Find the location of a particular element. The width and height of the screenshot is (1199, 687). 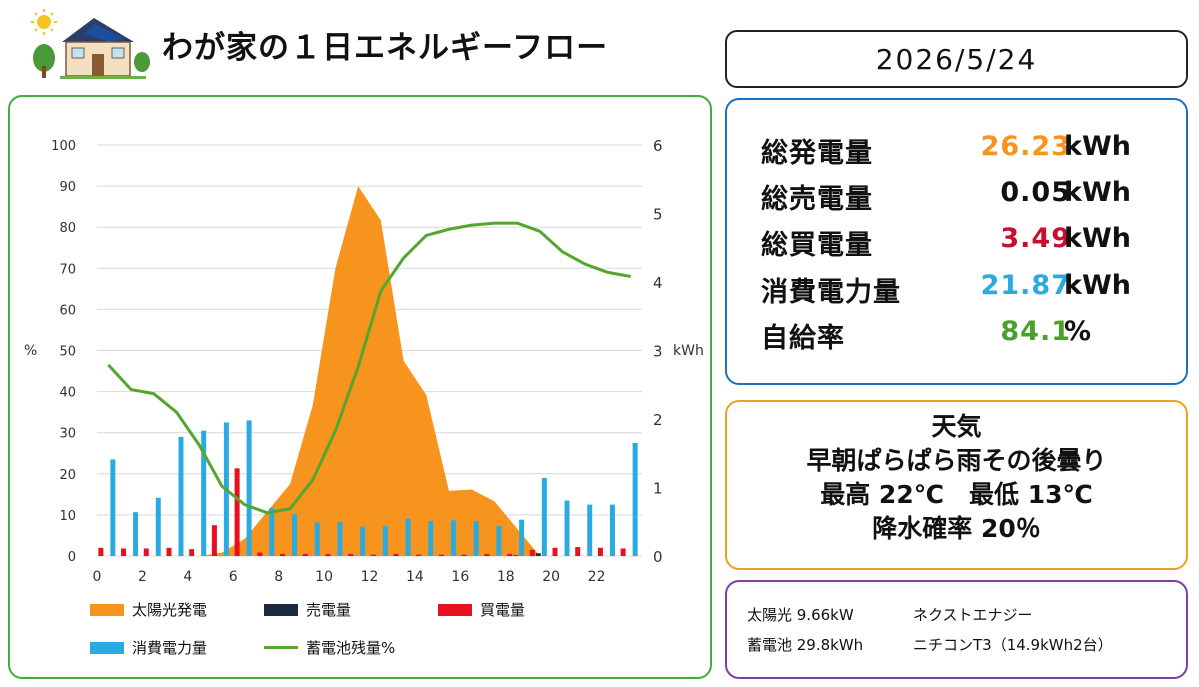

stat-label-self-sufficiency: 自給率 is located at coordinates (803, 338).